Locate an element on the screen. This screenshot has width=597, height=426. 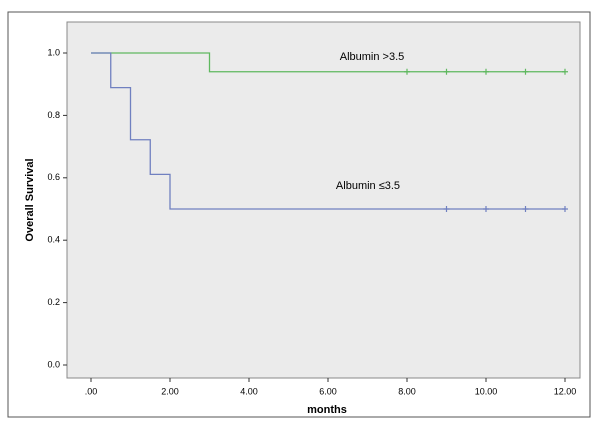
x-axis-label: months is located at coordinates (327, 410).